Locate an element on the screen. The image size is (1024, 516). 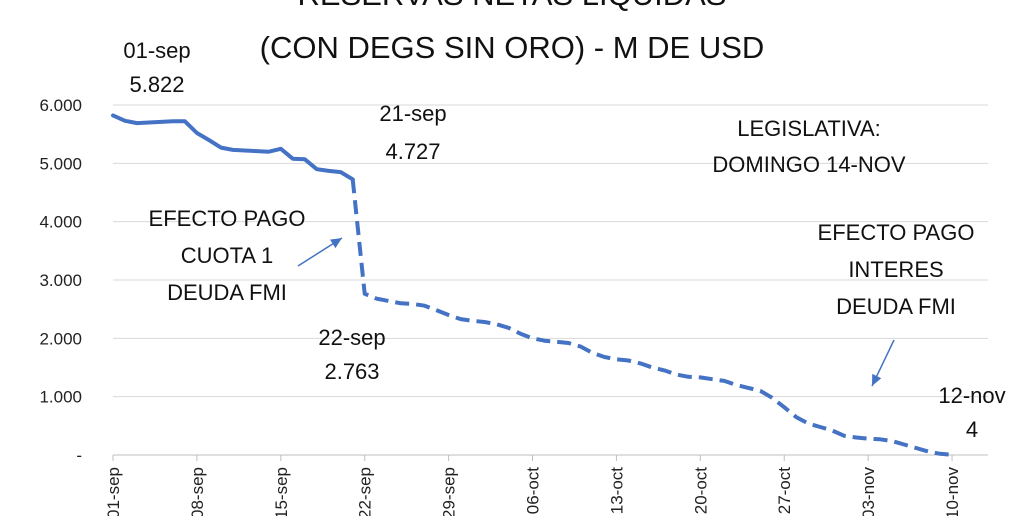
y-tick-label: 5.000 is located at coordinates (60, 163).